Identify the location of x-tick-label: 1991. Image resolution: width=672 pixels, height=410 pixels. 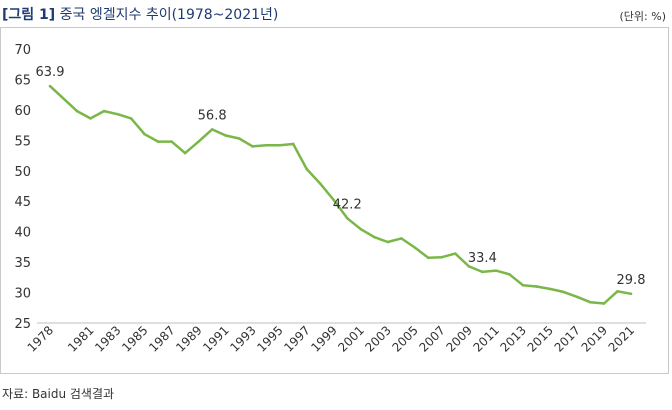
(215, 338).